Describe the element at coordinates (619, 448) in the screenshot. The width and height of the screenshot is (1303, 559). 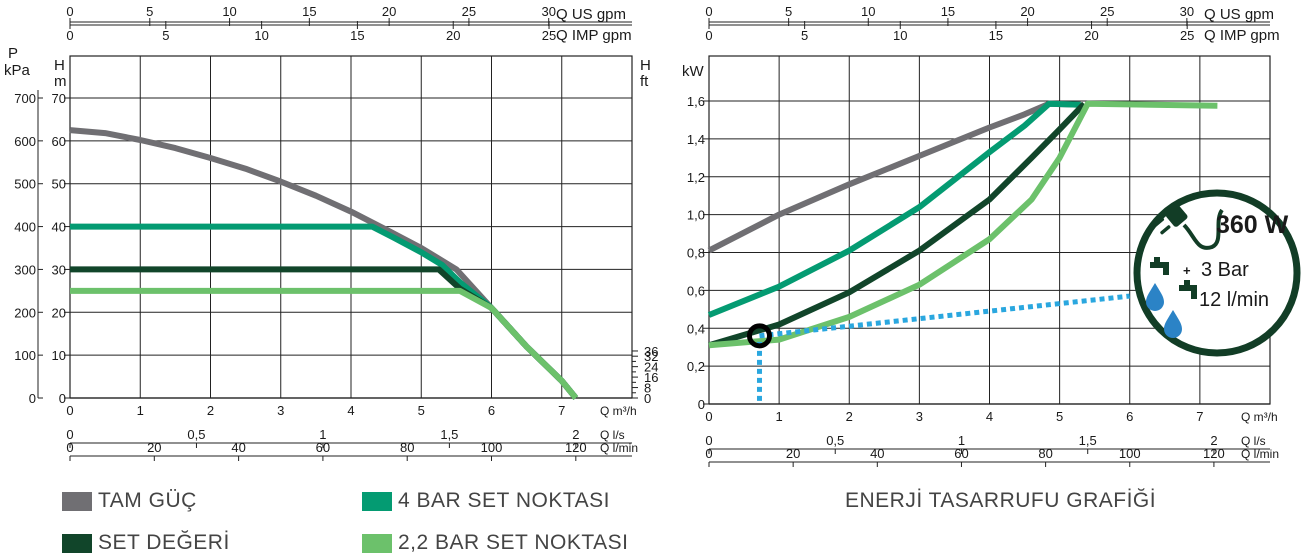
I see `left-lmin-unit-label: Q l/min` at that location.